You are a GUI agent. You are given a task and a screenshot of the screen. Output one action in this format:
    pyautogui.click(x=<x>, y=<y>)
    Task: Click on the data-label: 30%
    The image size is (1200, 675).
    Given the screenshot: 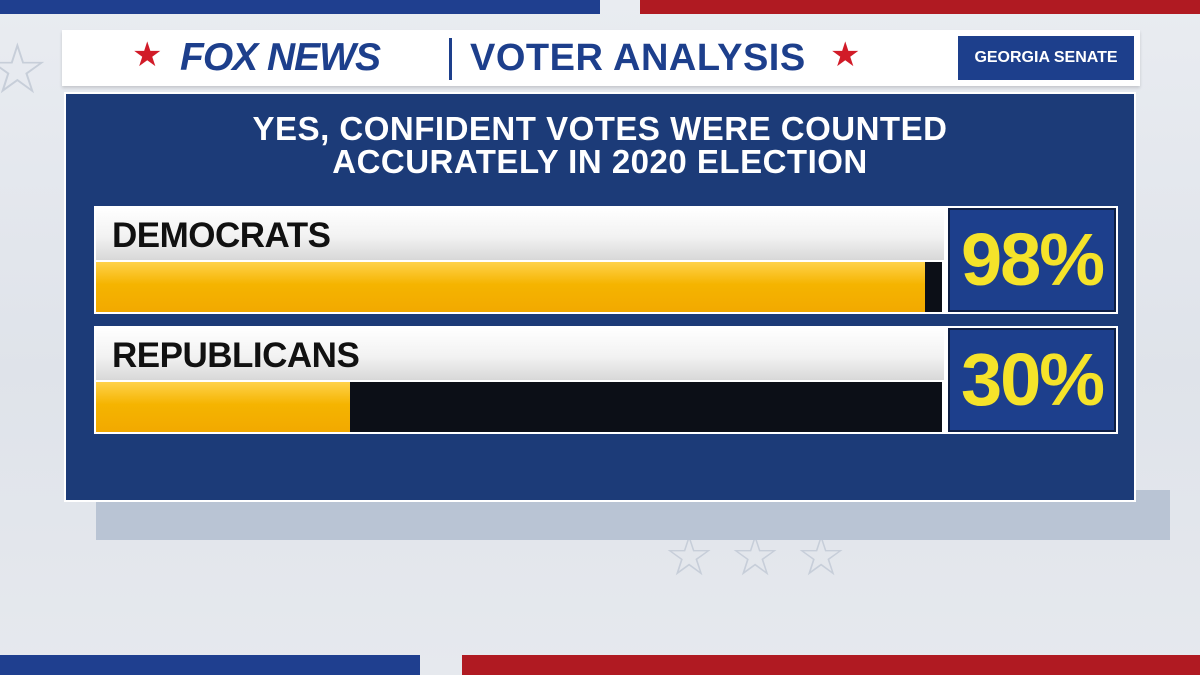 What is the action you would take?
    pyautogui.click(x=1032, y=379)
    